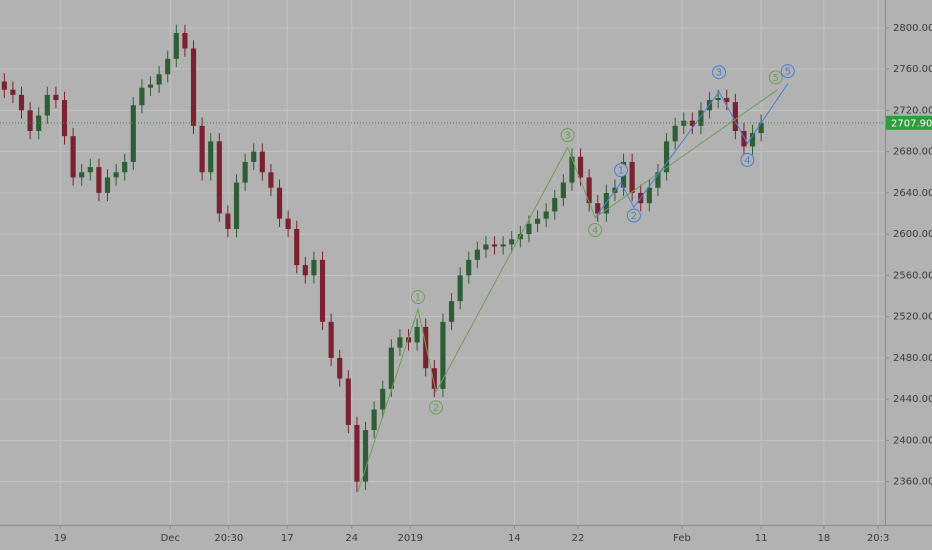 The image size is (932, 550). Describe the element at coordinates (912, 275) in the screenshot. I see `y-tick-label: 2560.00` at that location.